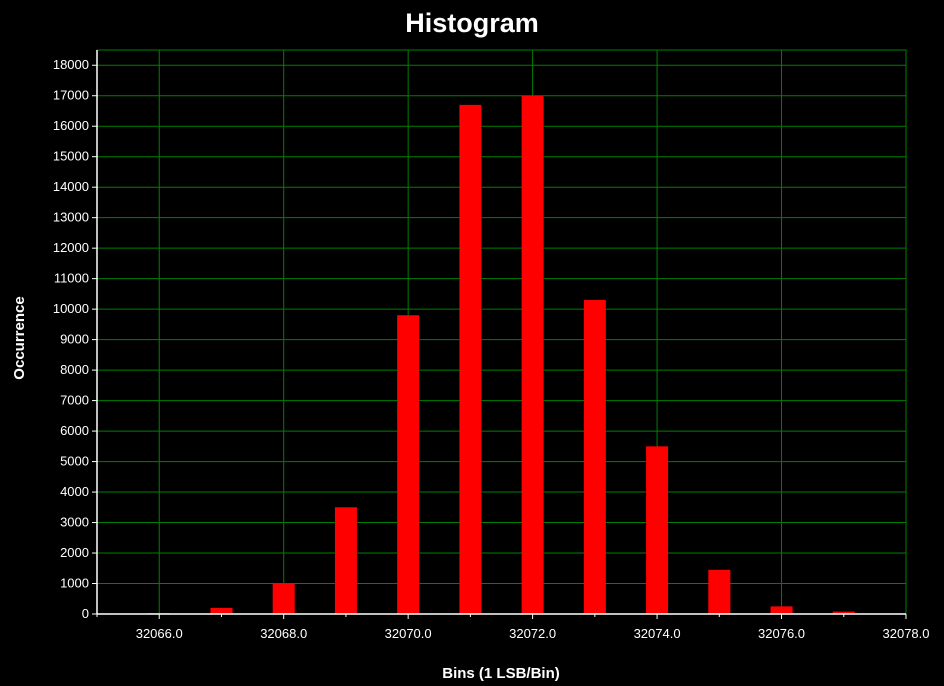 Image resolution: width=944 pixels, height=686 pixels. What do you see at coordinates (781, 633) in the screenshot?
I see `x-tick-label: 32076.0` at bounding box center [781, 633].